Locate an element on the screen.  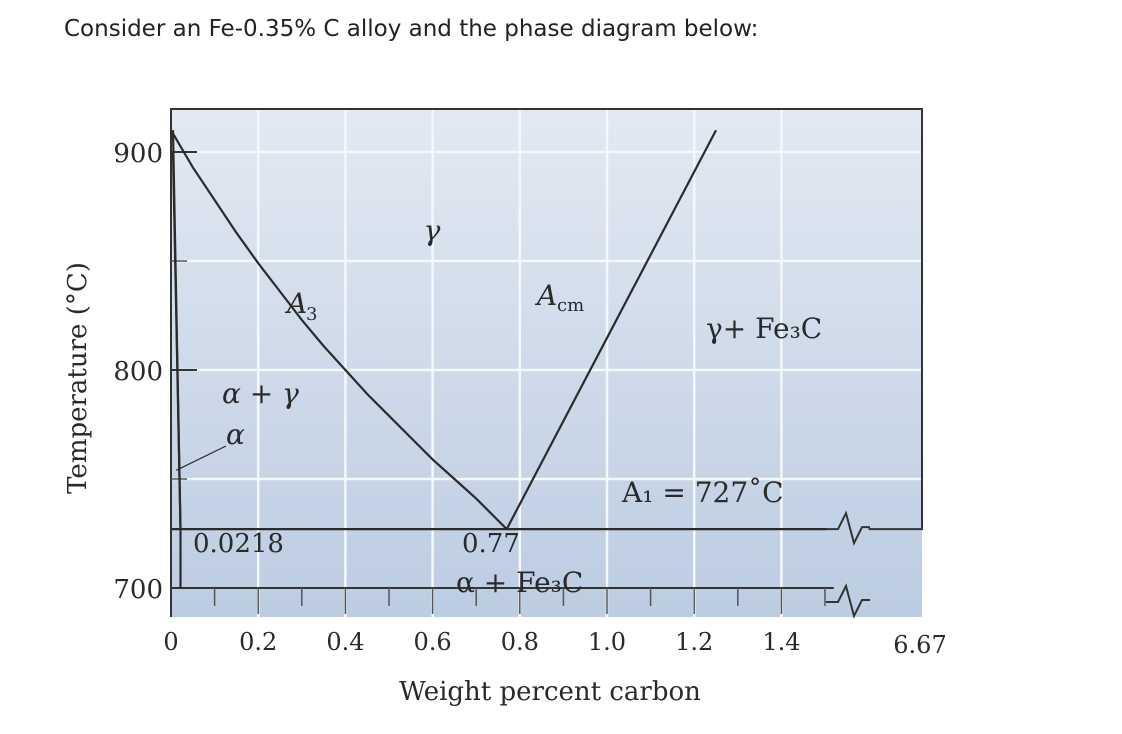
y-tick-label: 900 is located at coordinates (138, 154).